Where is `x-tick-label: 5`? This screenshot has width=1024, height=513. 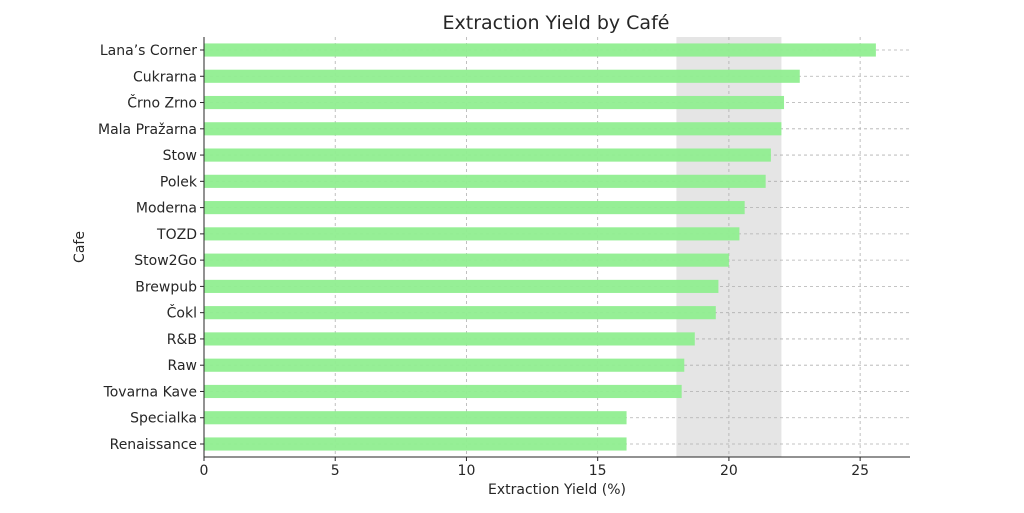
x-tick-label: 5 is located at coordinates (335, 471).